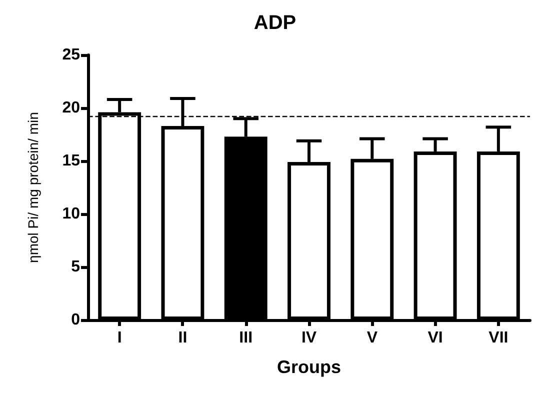 The width and height of the screenshot is (550, 393). I want to click on x-tick-label: IV, so click(309, 338).